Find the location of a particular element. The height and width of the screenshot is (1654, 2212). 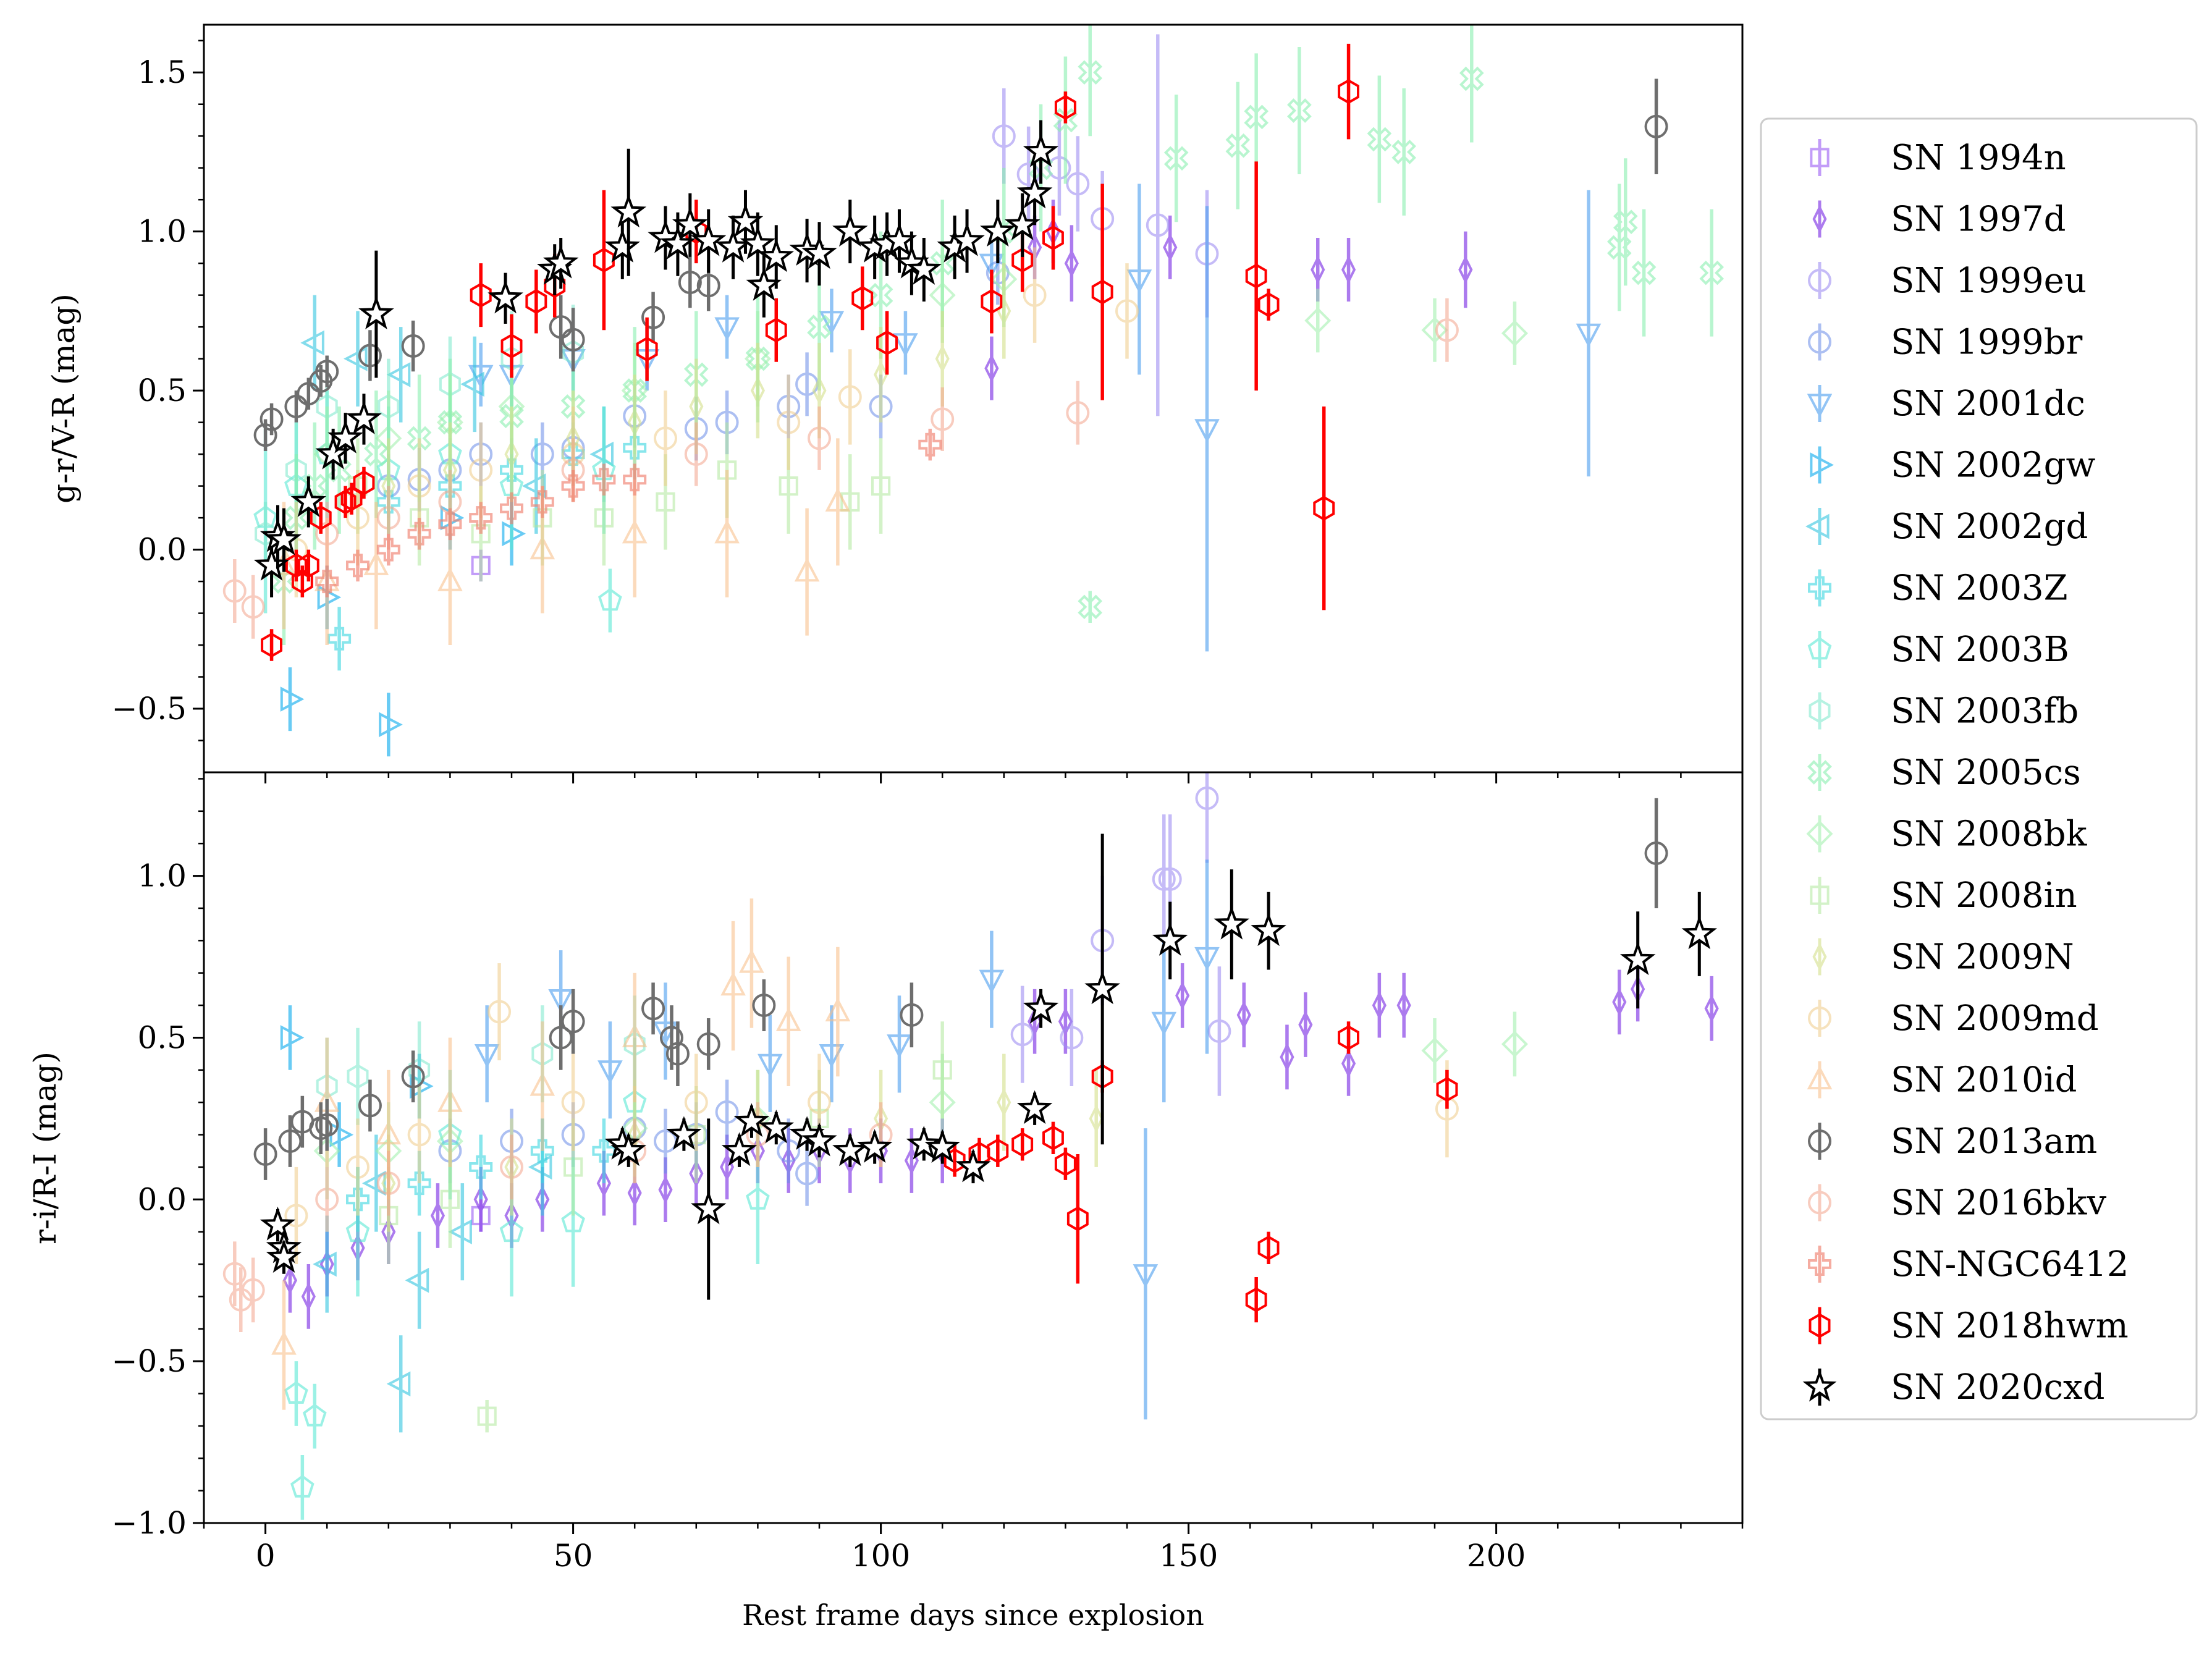

legend-swatch-sn-2013am is located at coordinates (1819, 1141).